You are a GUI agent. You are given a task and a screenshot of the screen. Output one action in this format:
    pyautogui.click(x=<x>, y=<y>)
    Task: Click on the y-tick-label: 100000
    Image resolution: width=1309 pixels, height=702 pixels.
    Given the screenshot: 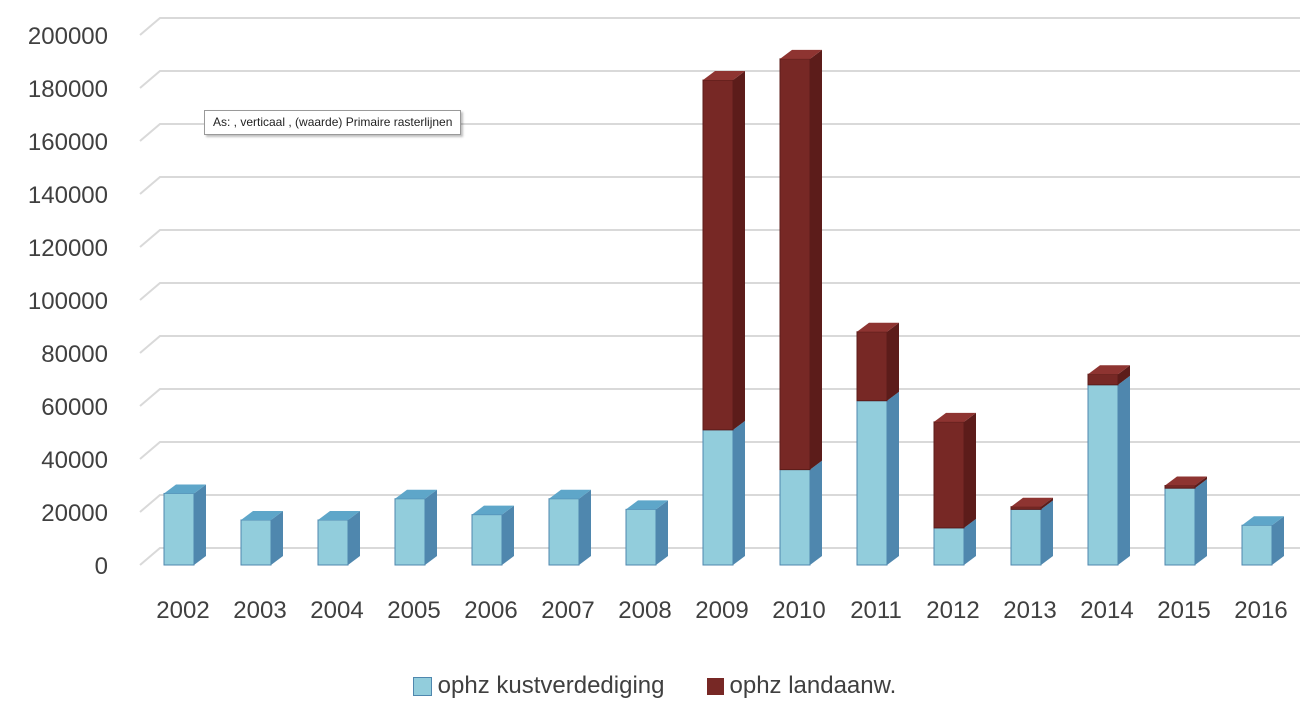 What is the action you would take?
    pyautogui.click(x=68, y=301)
    